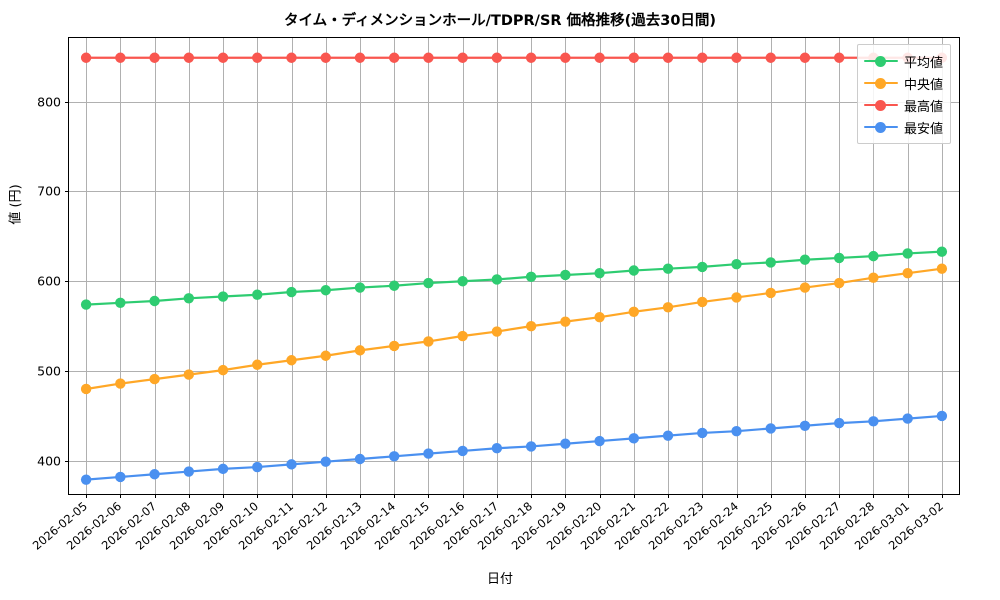  What do you see at coordinates (923, 129) in the screenshot?
I see `legend-label: 最安値` at bounding box center [923, 129].